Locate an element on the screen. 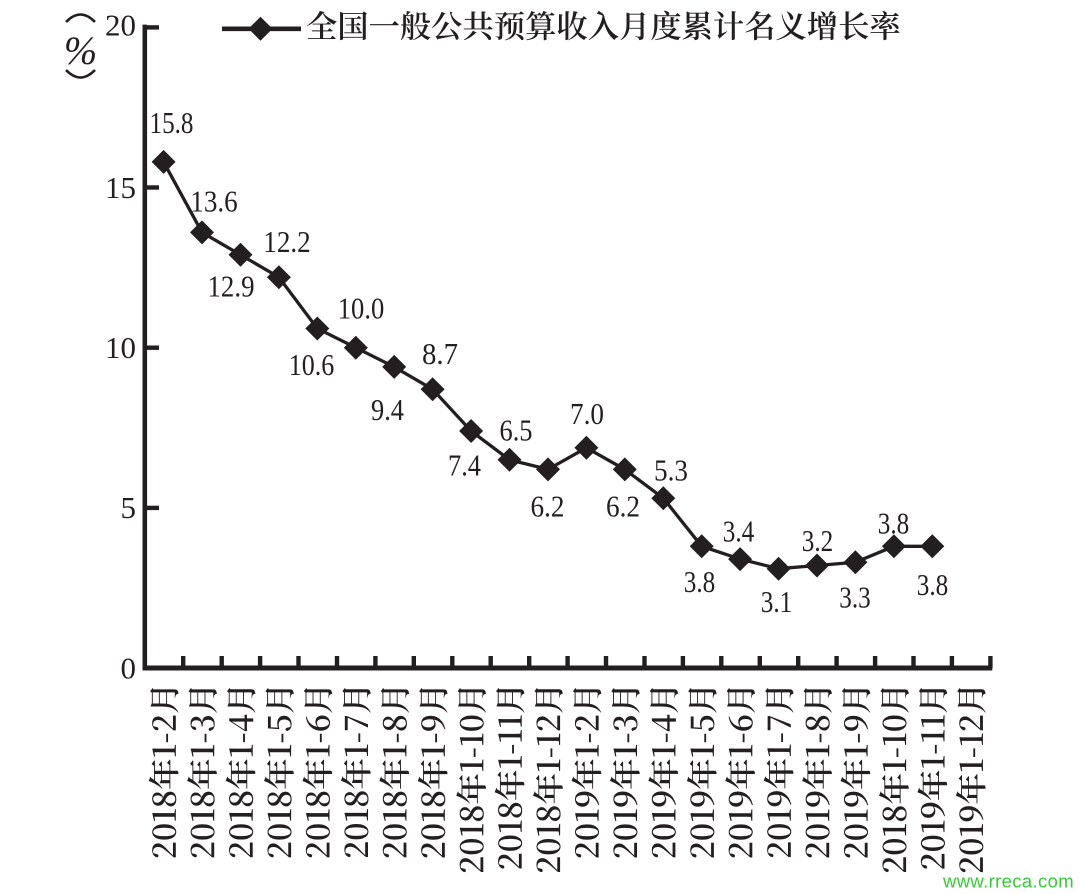 This screenshot has width=1080, height=894. svg-text: 20 is located at coordinates (120, 25).